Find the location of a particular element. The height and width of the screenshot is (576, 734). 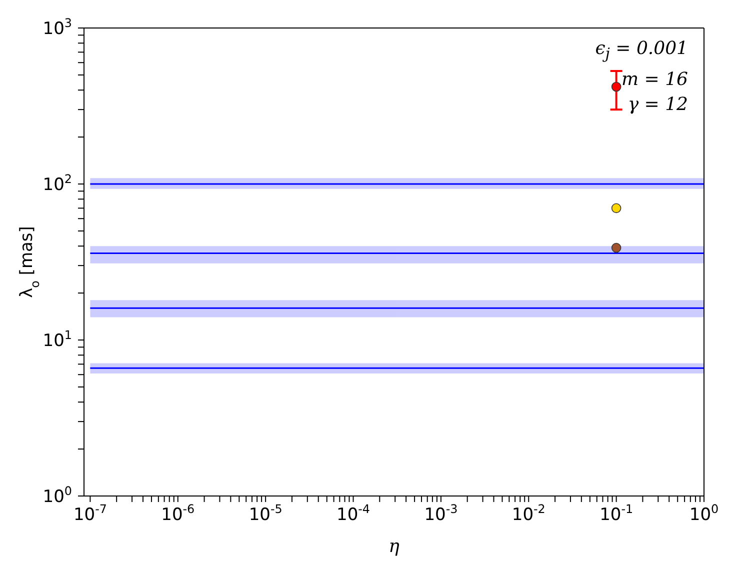

x-tick-label: 10$^{-6}$ is located at coordinates (178, 513).